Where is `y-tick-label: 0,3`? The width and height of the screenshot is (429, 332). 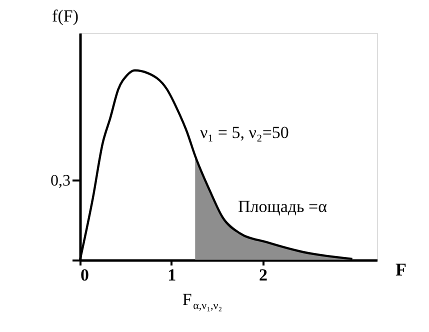 y-tick-label: 0,3 is located at coordinates (60, 181).